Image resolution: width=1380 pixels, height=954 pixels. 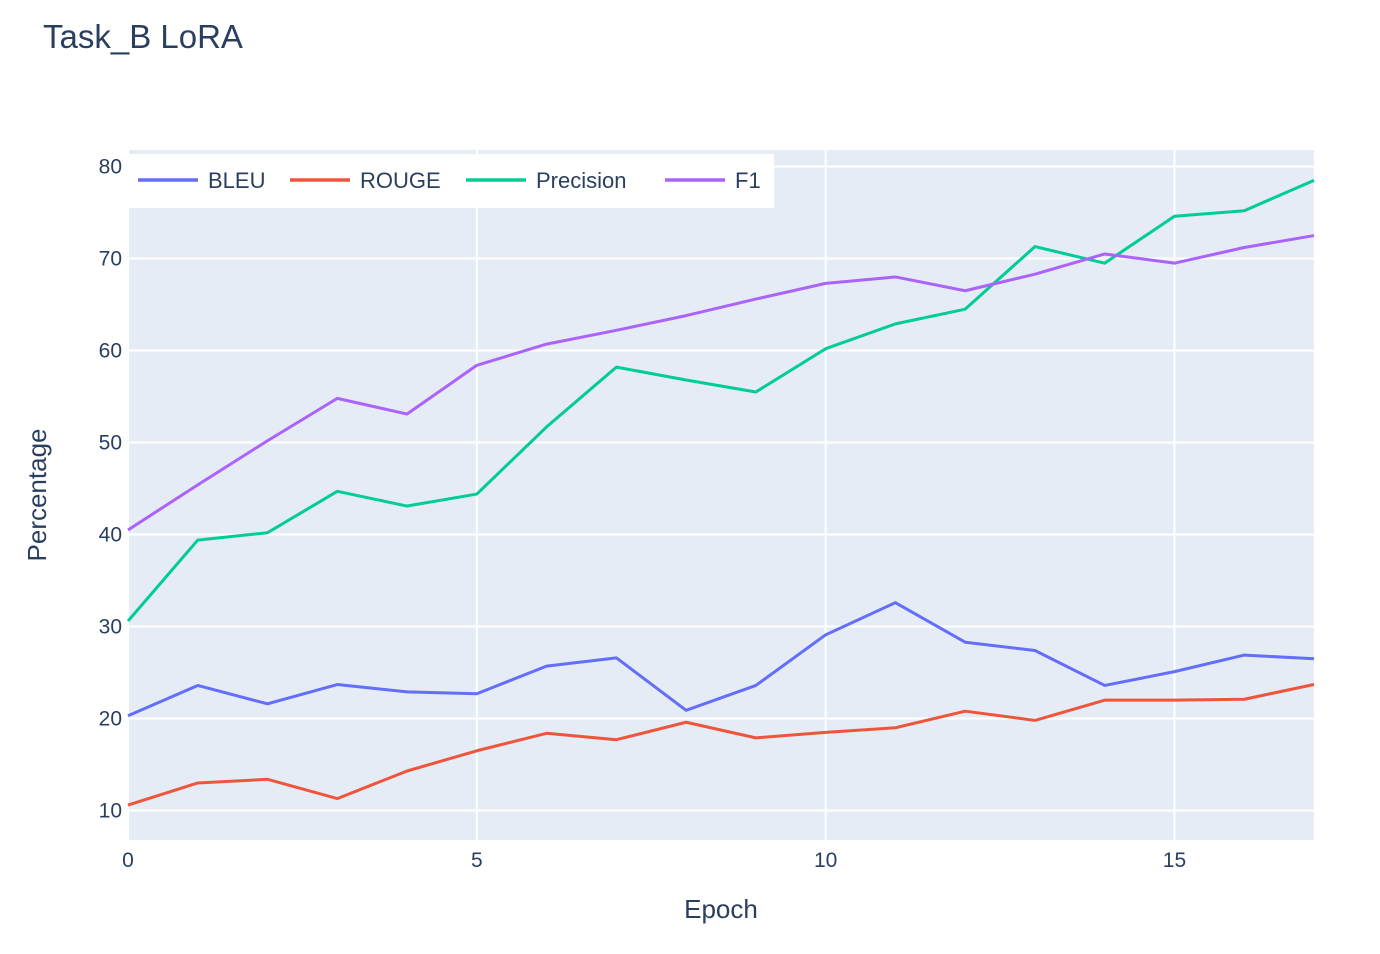 What do you see at coordinates (110, 811) in the screenshot?
I see `y-tick-label: 10` at bounding box center [110, 811].